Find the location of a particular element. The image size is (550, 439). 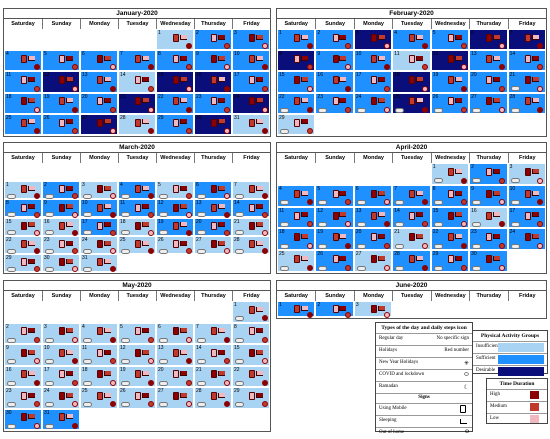

day-number: 5 is located at coordinates (319, 188).